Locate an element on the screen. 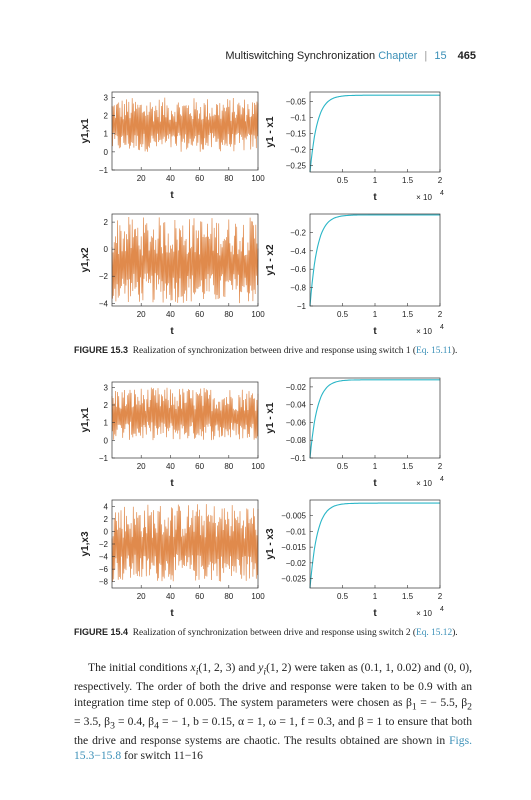 The width and height of the screenshot is (531, 800). y-tick-label: −0.01 is located at coordinates (296, 531).